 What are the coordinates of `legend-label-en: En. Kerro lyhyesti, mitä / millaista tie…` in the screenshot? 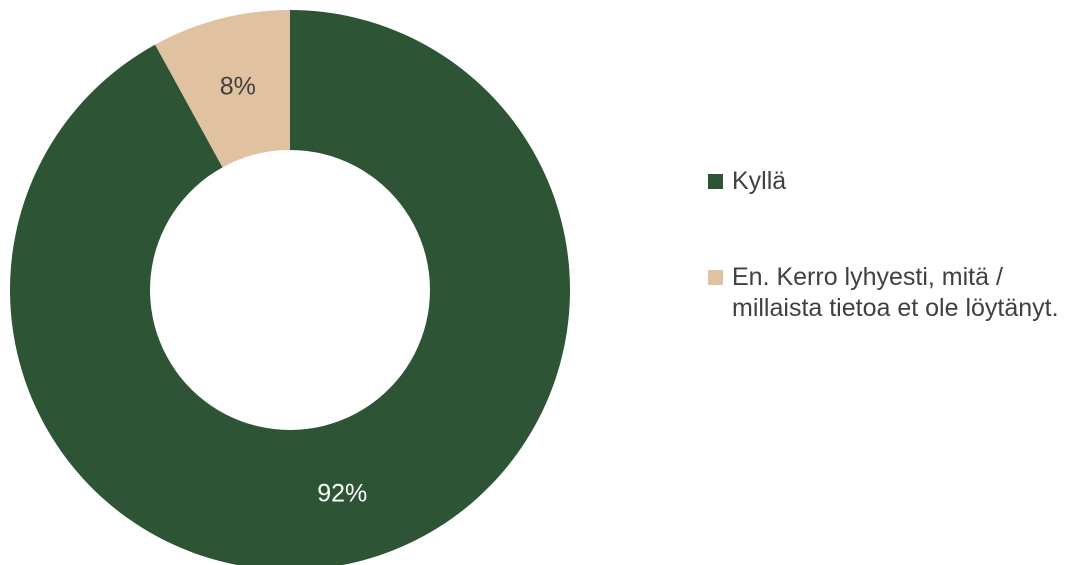 It's located at (895, 292).